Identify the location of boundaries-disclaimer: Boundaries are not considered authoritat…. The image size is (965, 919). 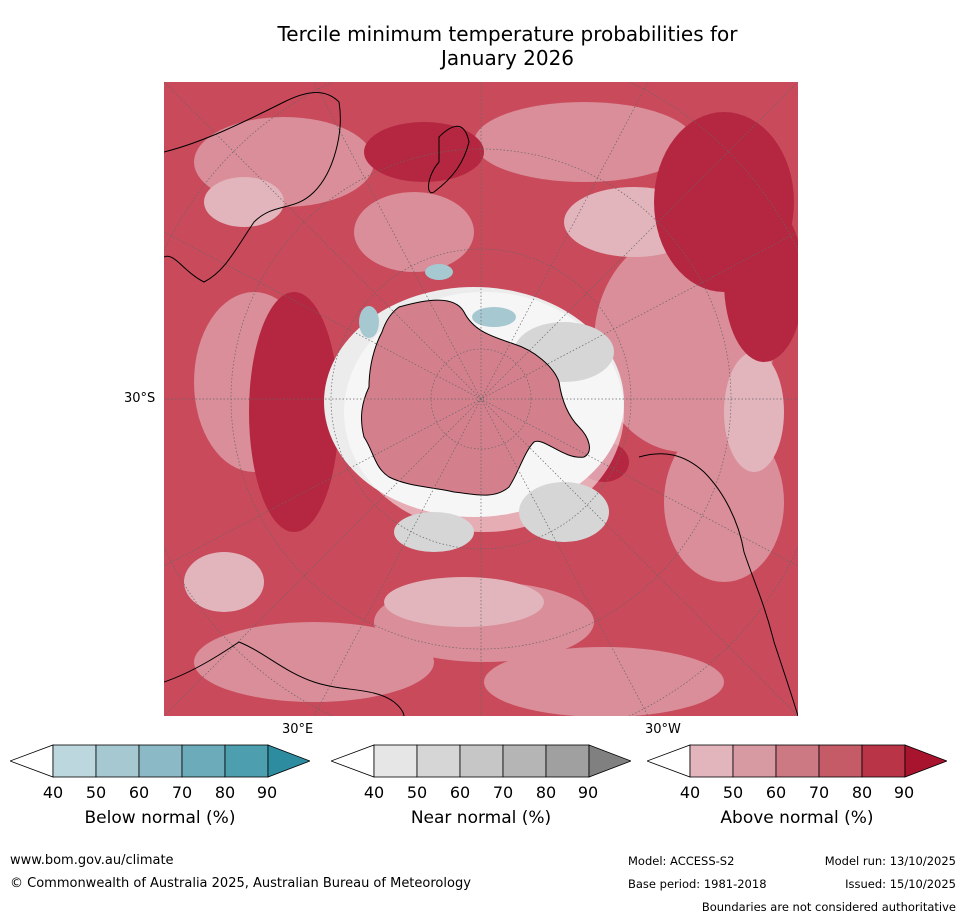
(828, 907).